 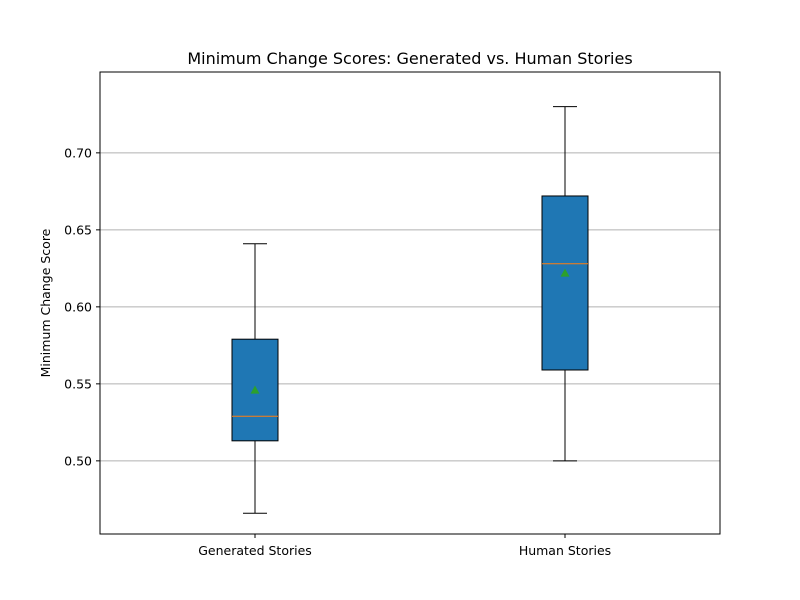 I want to click on y-tick-label: 0.50, so click(x=78, y=460).